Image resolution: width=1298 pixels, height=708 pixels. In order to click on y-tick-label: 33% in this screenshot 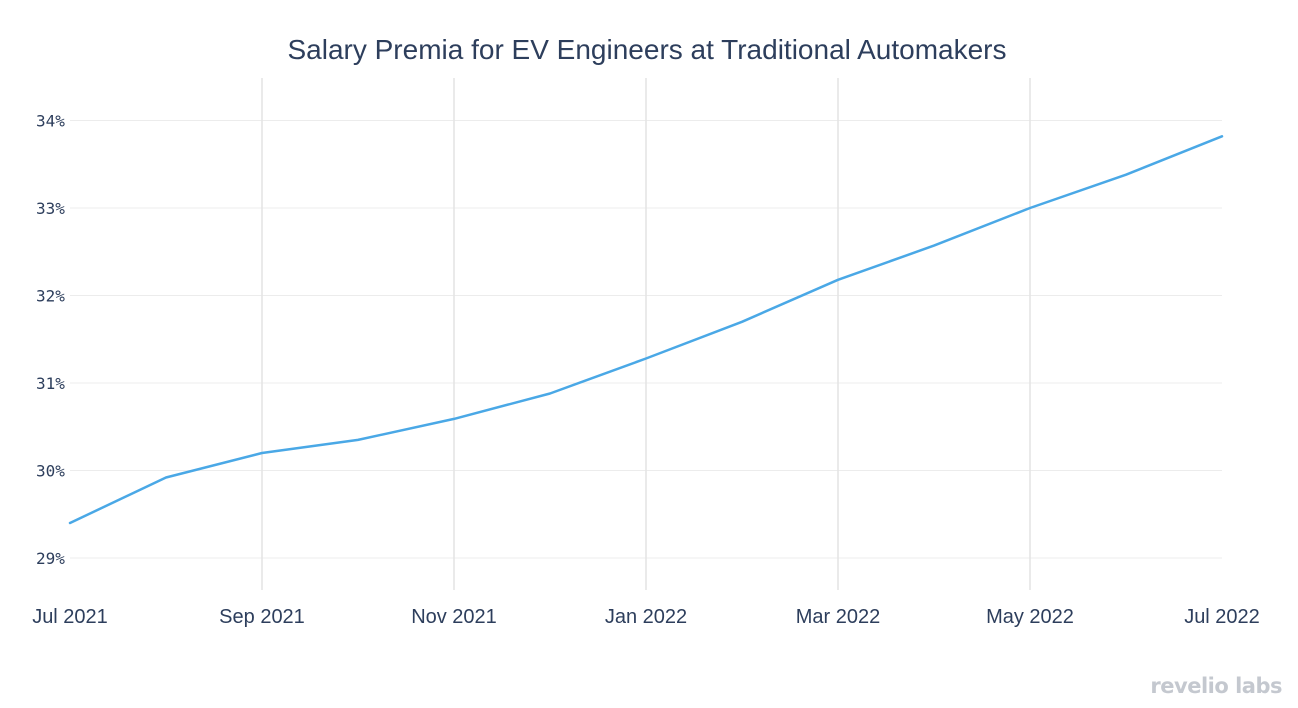, I will do `click(50, 208)`.